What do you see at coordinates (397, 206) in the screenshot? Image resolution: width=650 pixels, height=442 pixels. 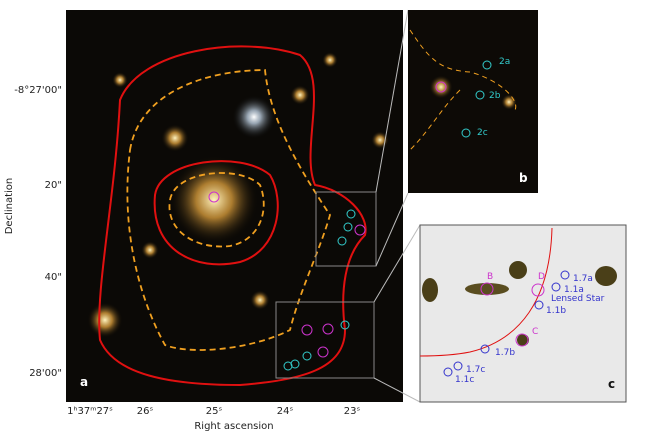 I see `connectors` at bounding box center [397, 206].